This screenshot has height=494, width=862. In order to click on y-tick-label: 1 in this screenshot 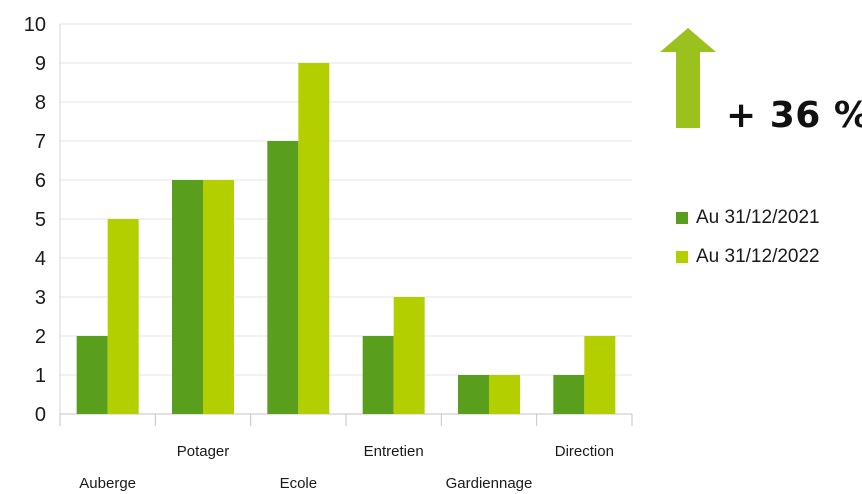, I will do `click(40, 376)`.